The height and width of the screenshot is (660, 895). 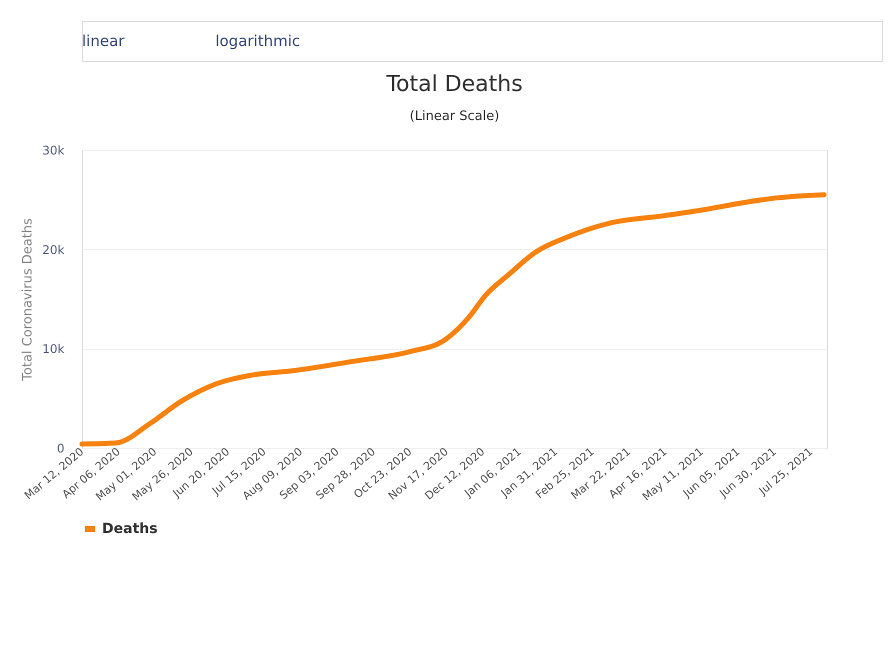 I want to click on y-tick-label: 10k, so click(x=53, y=349).